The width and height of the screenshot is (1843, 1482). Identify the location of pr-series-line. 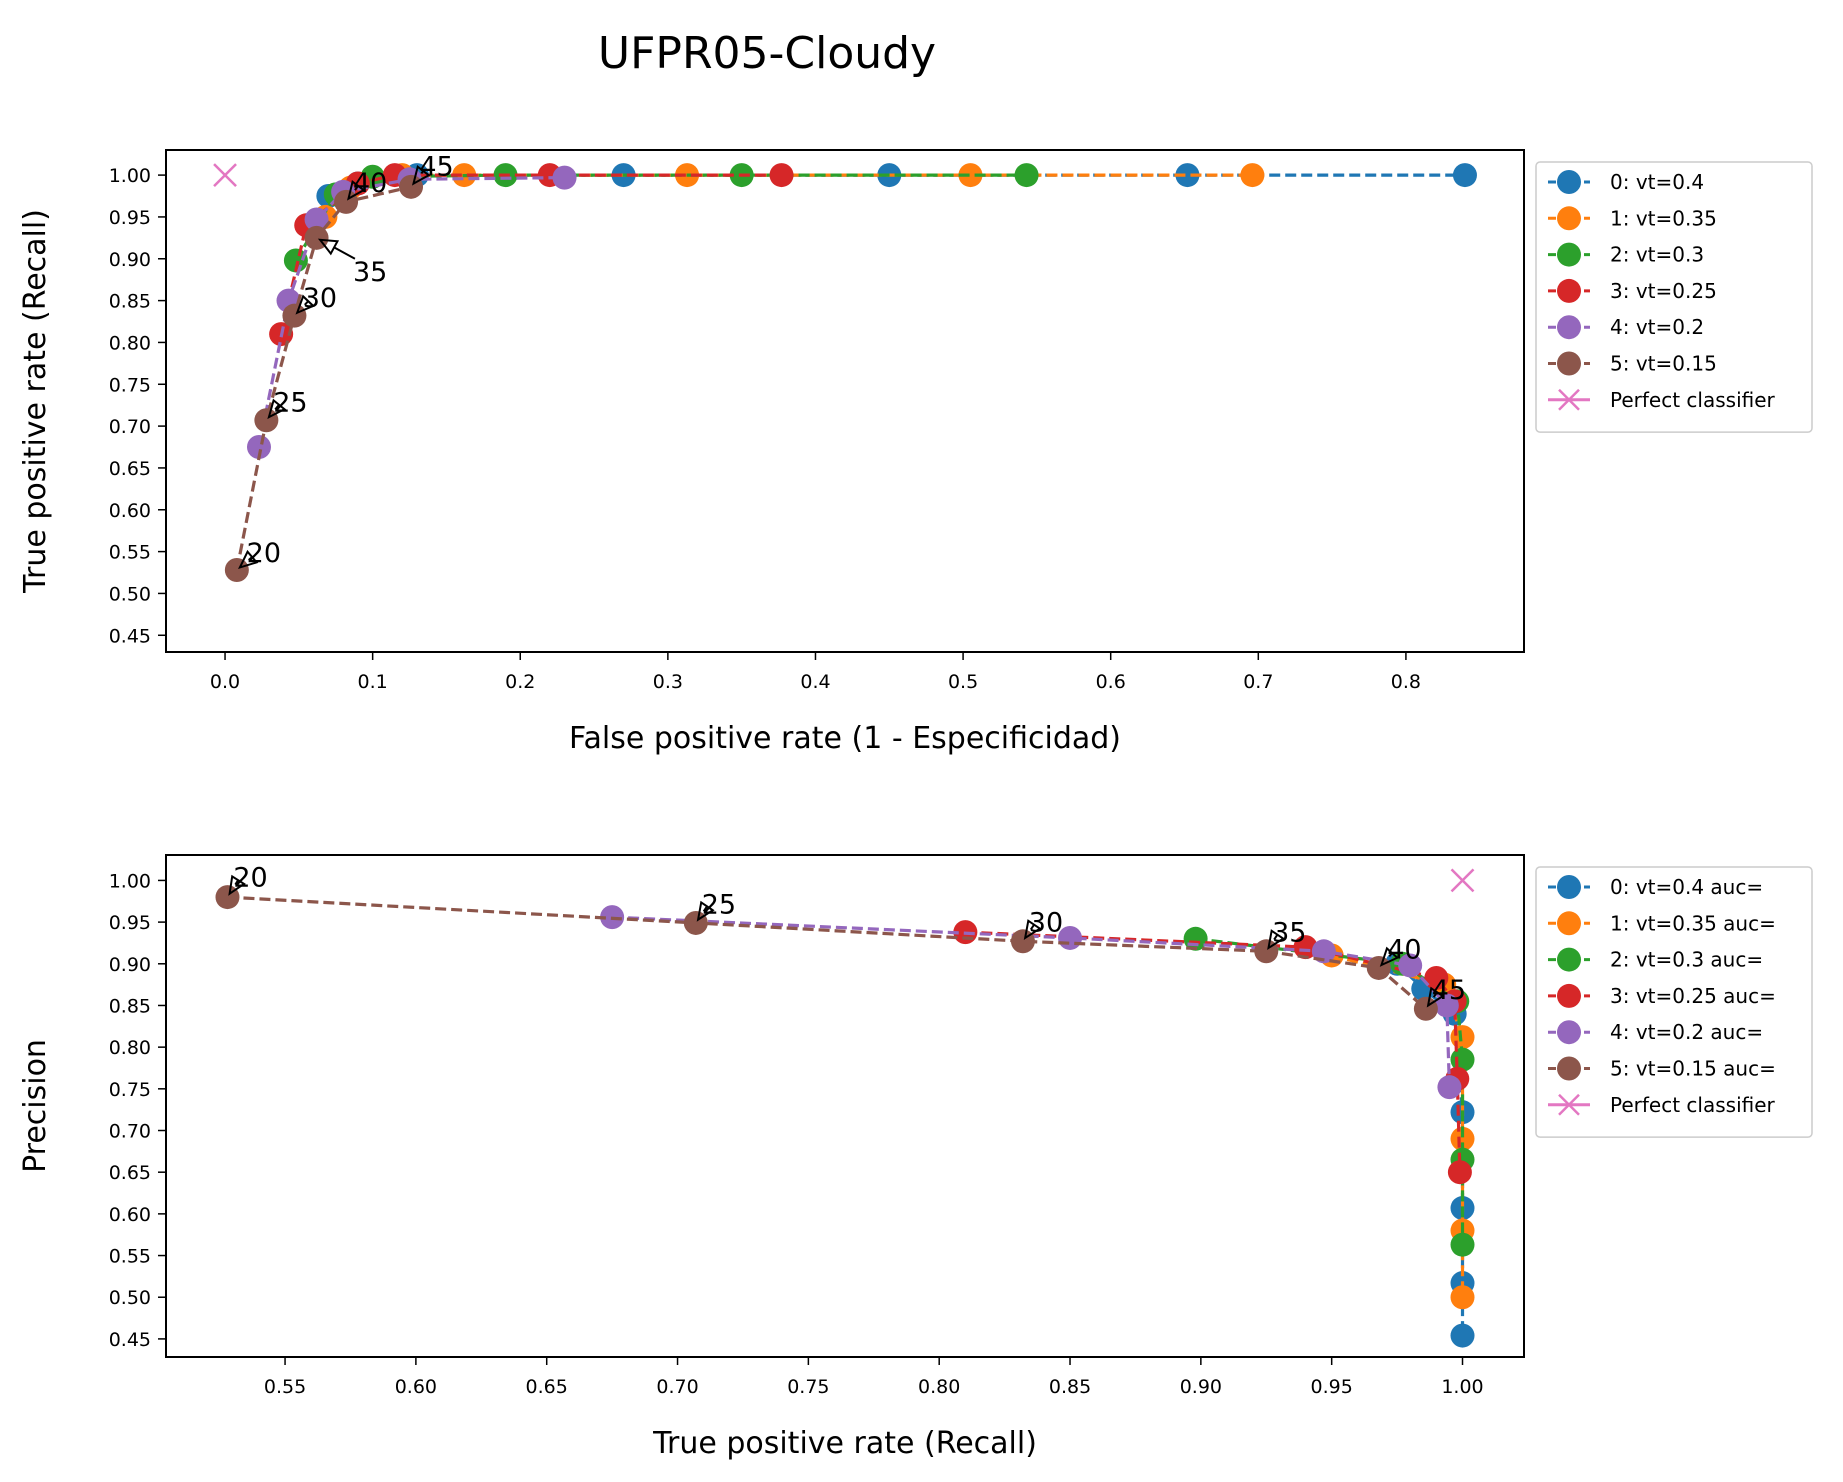
(1330, 1091).